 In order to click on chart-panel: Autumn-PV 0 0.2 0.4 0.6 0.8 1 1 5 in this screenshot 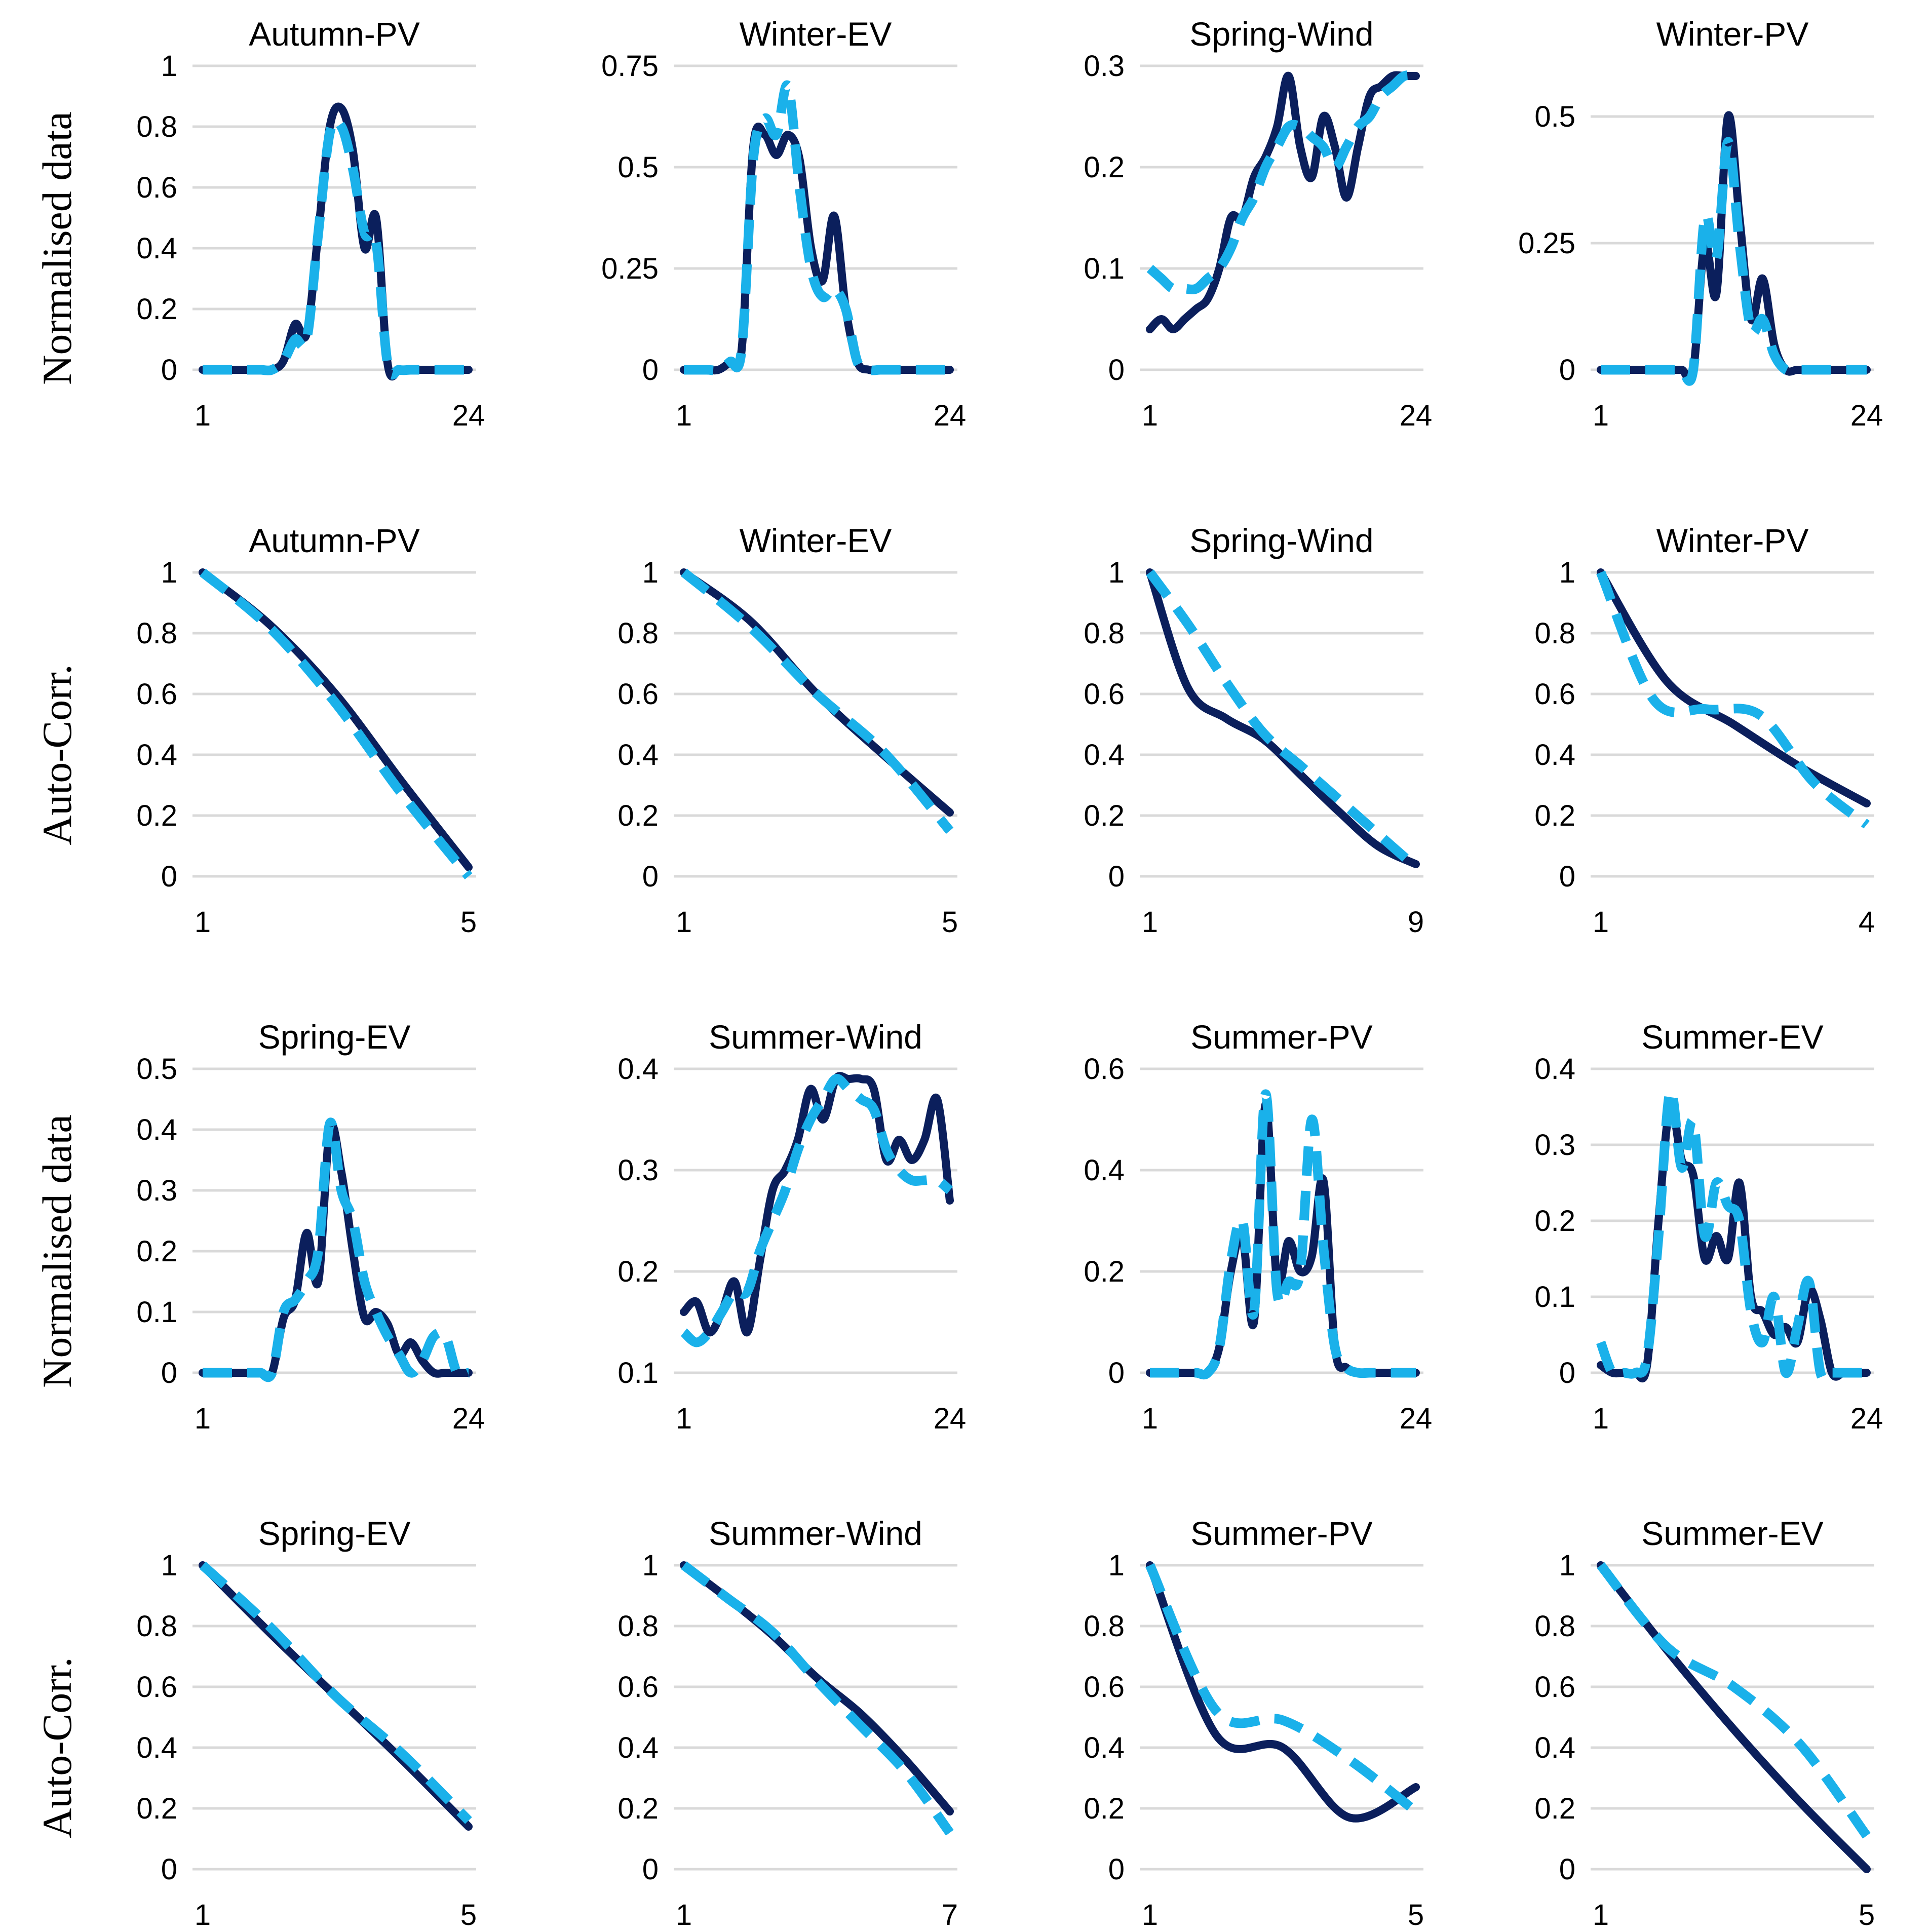, I will do `click(306, 731)`.